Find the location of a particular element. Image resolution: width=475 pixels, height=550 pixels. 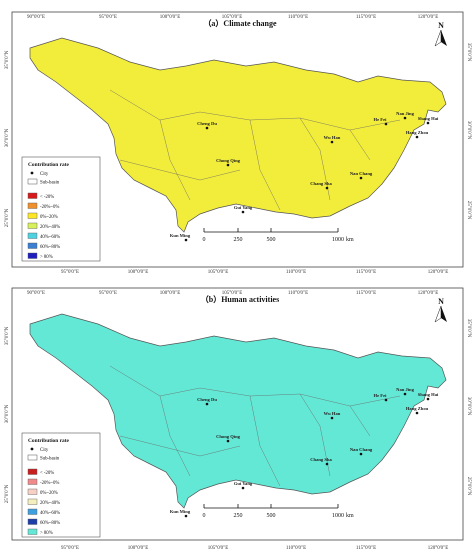

city-label: He Fei is located at coordinates (381, 119).